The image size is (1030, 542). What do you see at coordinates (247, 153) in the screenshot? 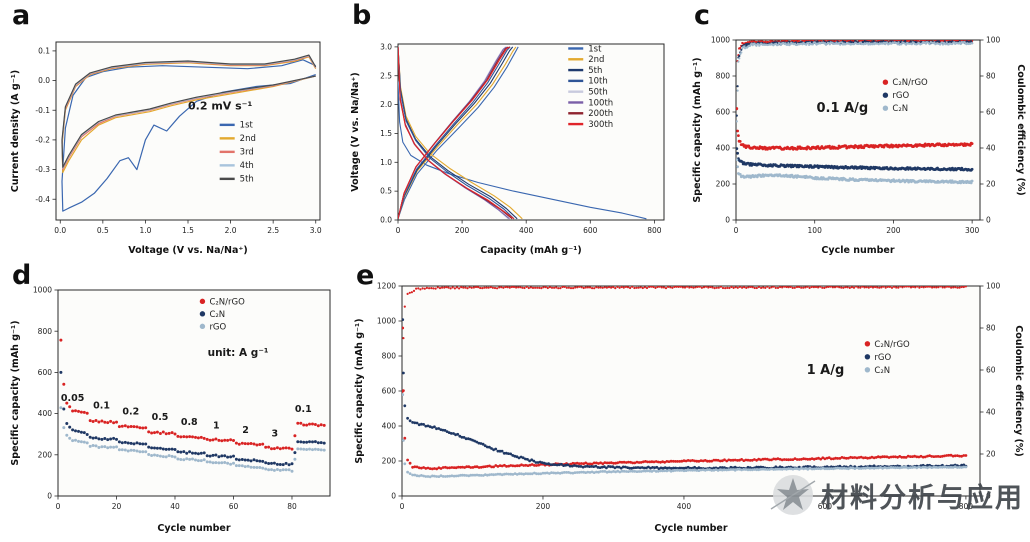
I see `svg-text: 3rd` at bounding box center [247, 153].